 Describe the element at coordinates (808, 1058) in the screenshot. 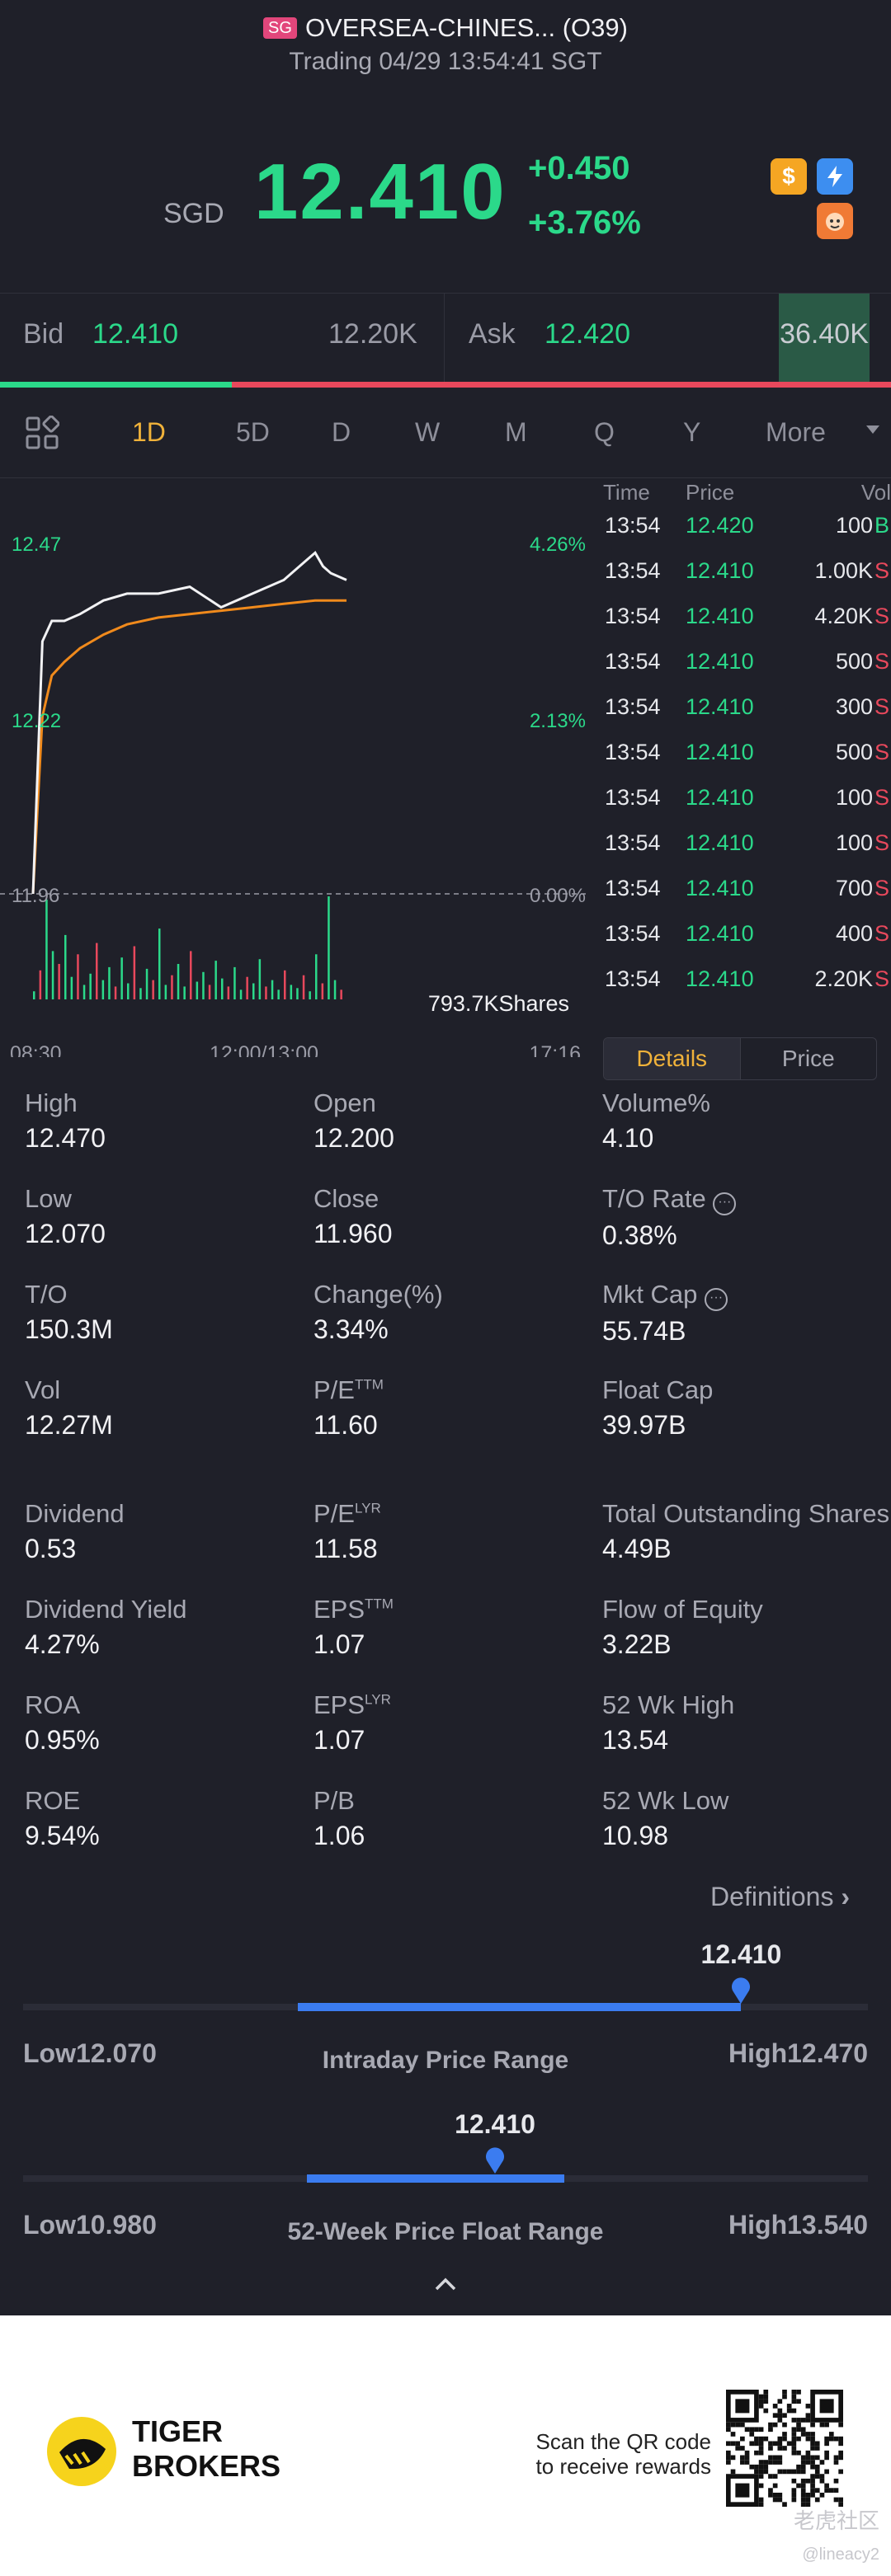

I see `tab-price: Price` at that location.